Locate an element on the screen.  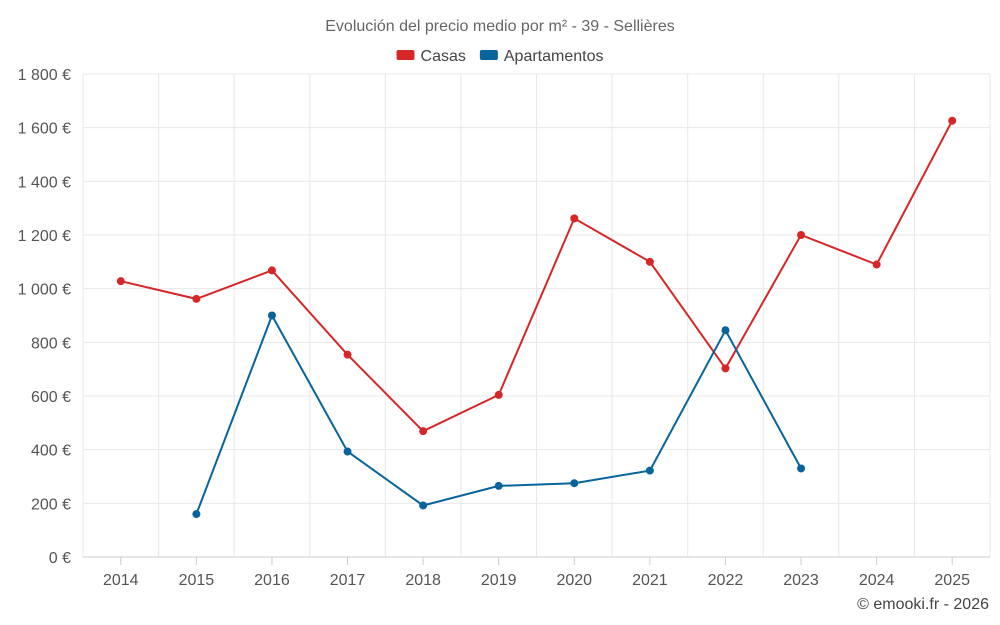
legend-swatch-apartamentos is located at coordinates (488, 55).